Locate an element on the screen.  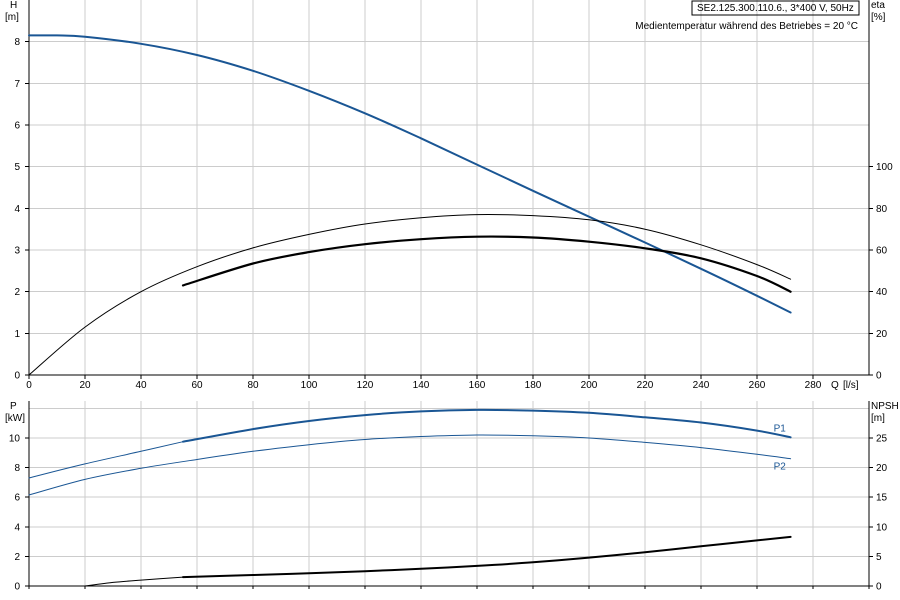
model-label-box is located at coordinates (775, 8).